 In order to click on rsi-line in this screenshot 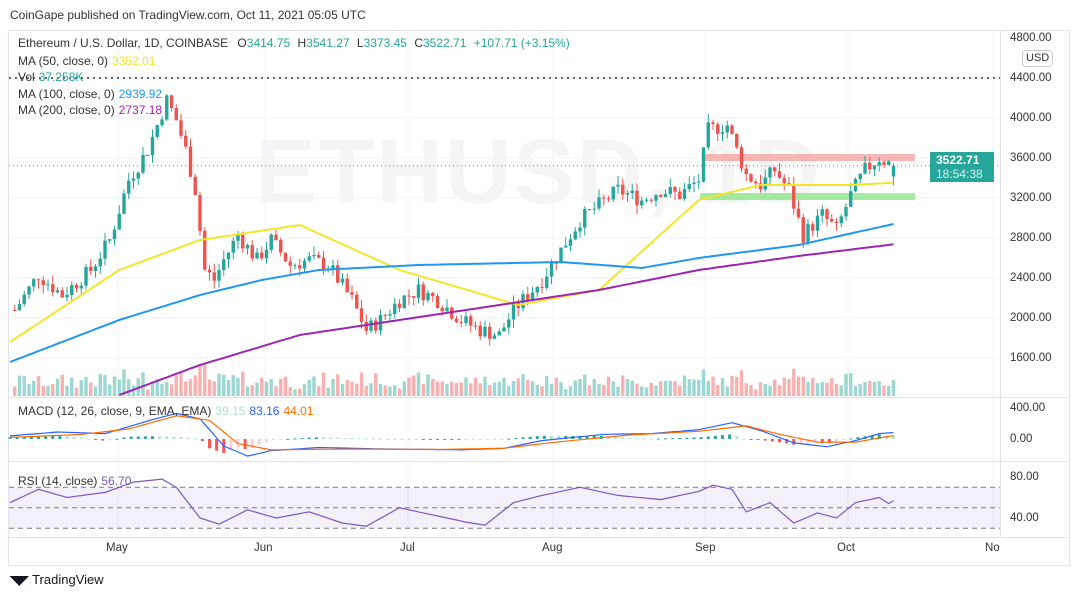, I will do `click(451, 502)`.